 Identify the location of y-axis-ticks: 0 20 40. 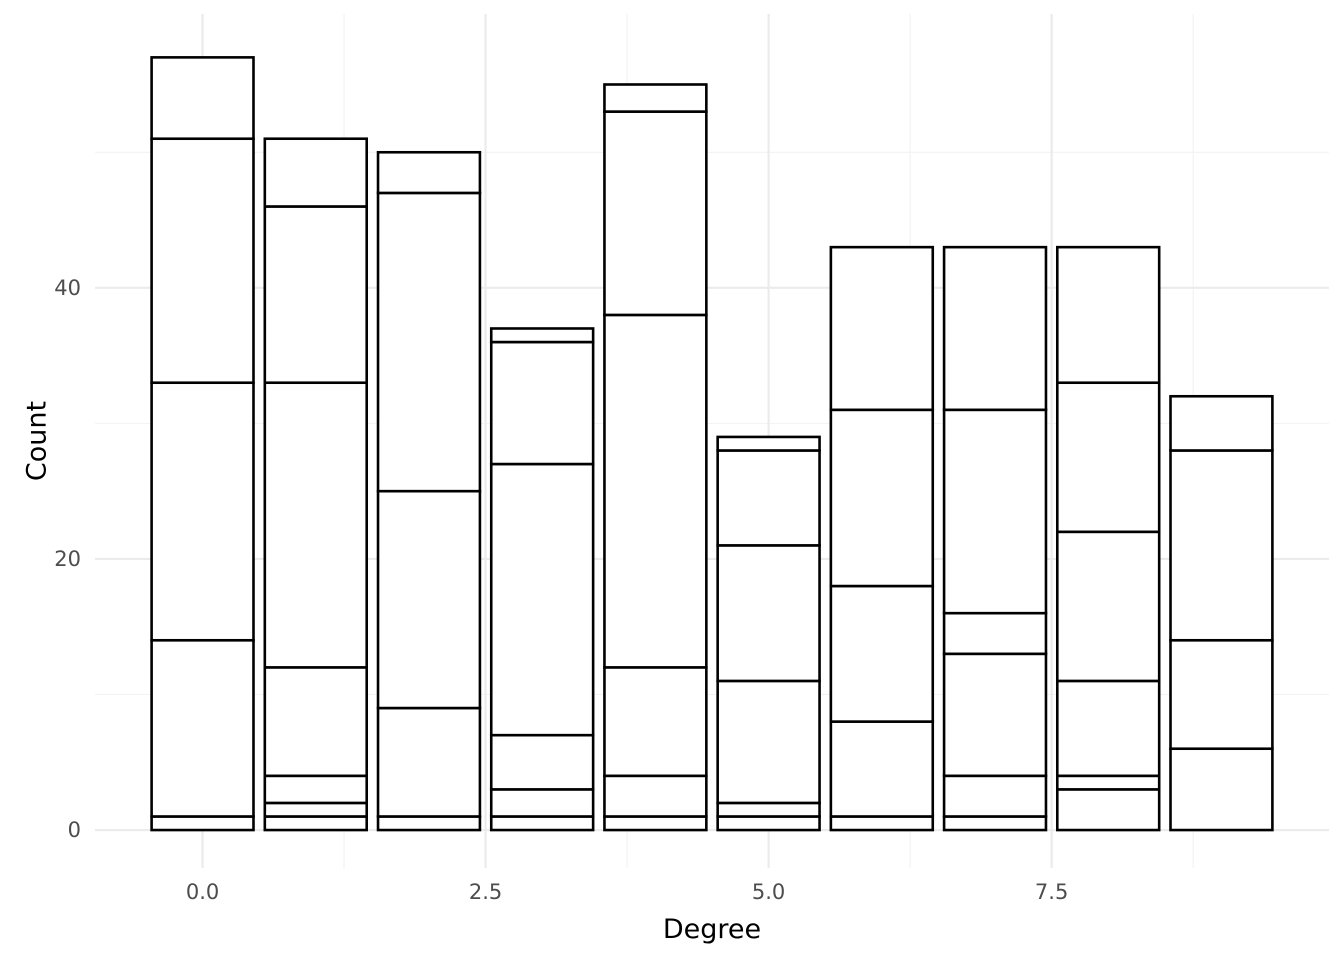
(67, 559).